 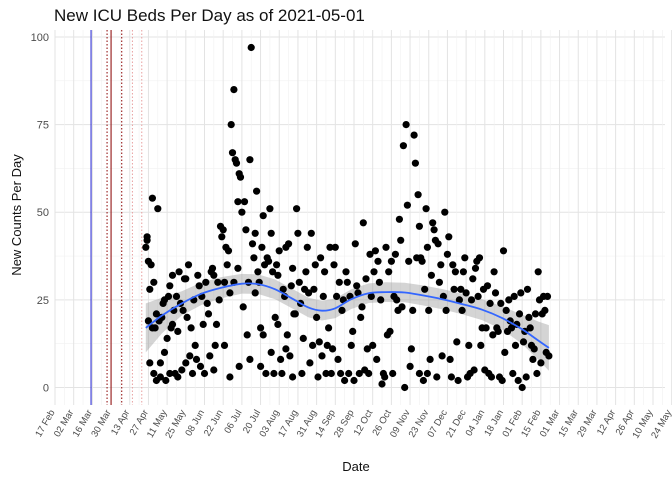 What do you see at coordinates (355, 466) in the screenshot?
I see `x-axis-label: Date` at bounding box center [355, 466].